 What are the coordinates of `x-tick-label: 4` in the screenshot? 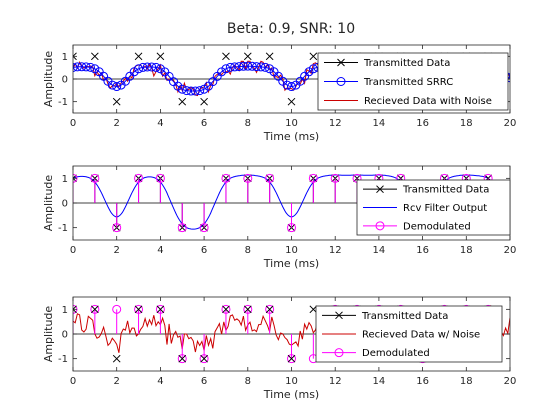 It's located at (160, 250).